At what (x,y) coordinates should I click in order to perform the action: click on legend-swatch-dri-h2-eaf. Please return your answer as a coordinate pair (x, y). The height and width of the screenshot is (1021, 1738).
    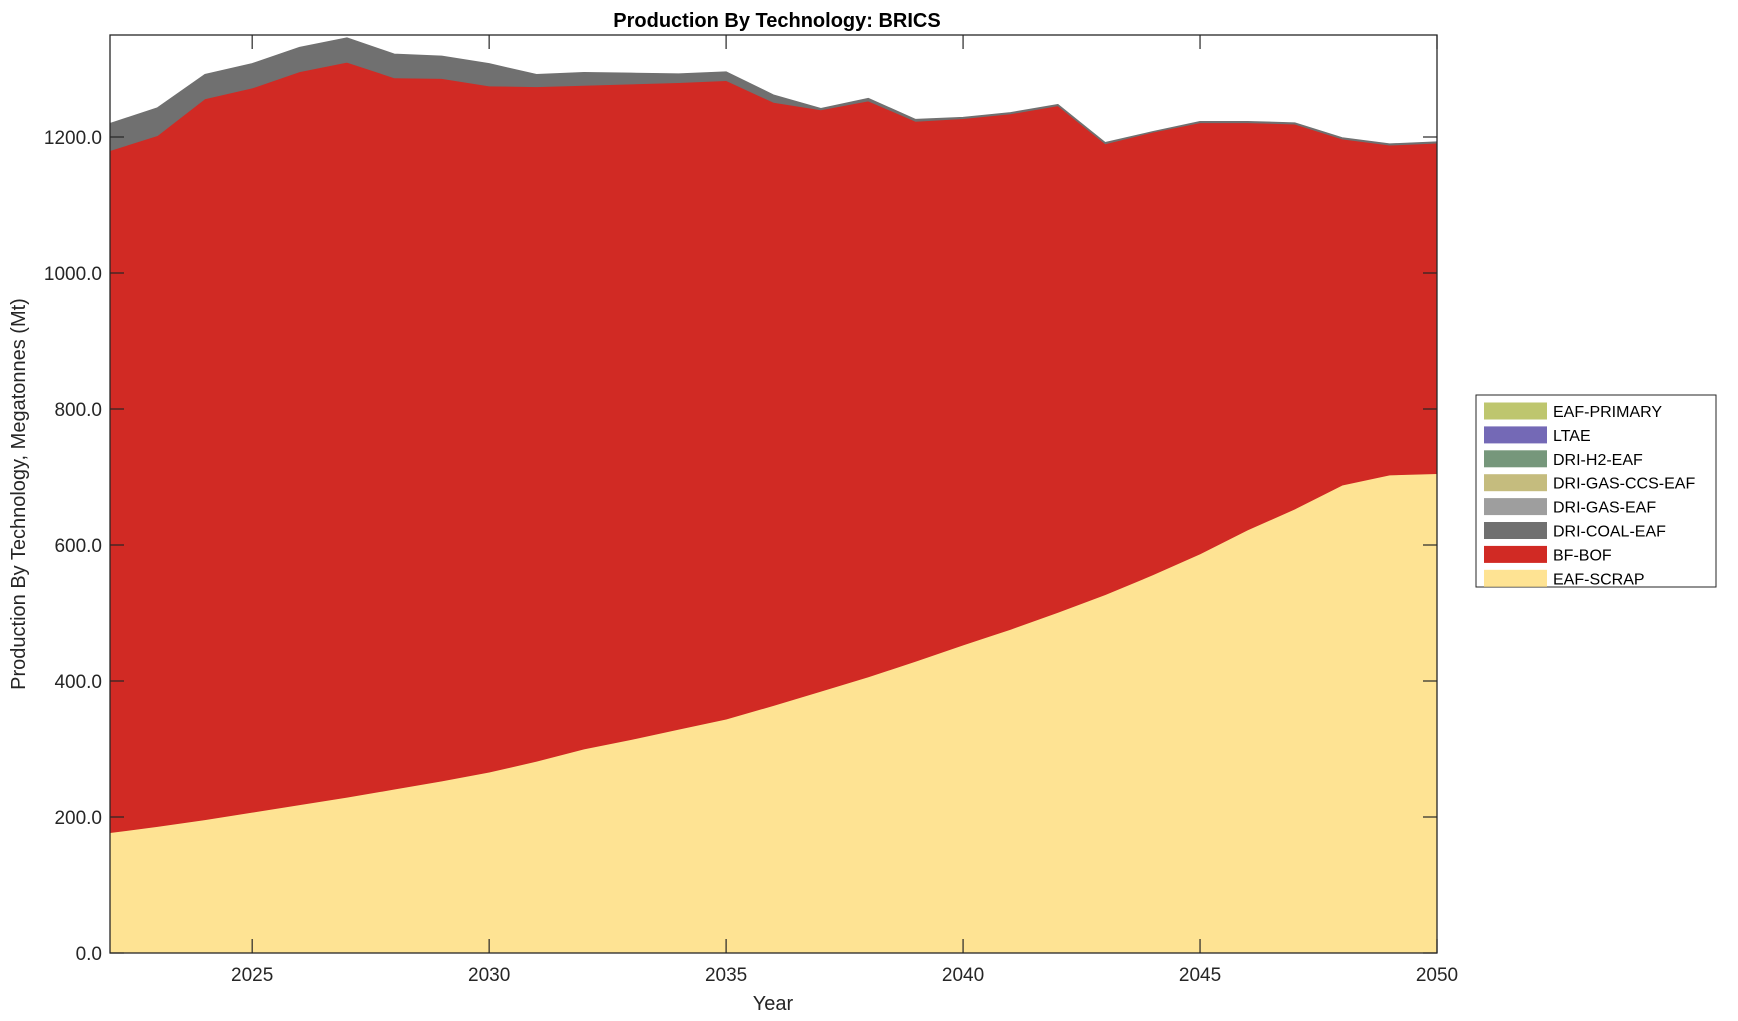
    Looking at the image, I should click on (1515, 459).